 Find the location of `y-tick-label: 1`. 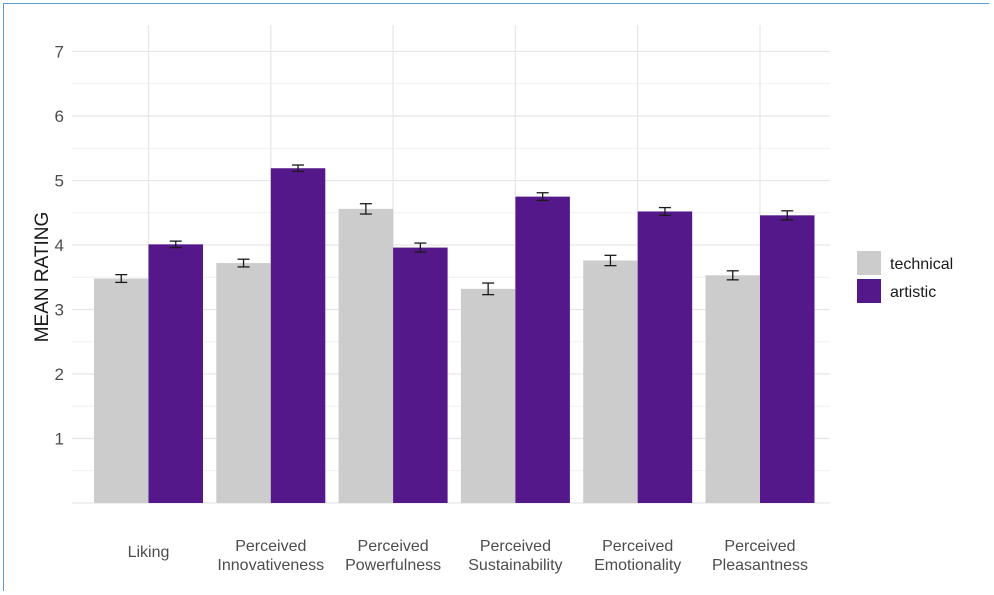

y-tick-label: 1 is located at coordinates (59, 439).